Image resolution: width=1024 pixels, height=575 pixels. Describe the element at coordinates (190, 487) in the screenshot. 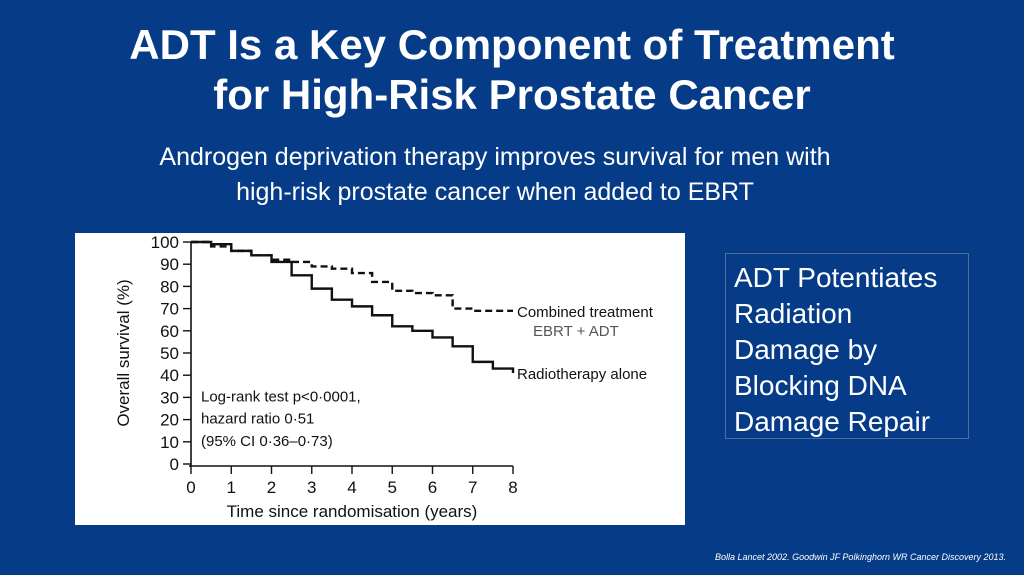

I see `x-tick-label: 0` at that location.